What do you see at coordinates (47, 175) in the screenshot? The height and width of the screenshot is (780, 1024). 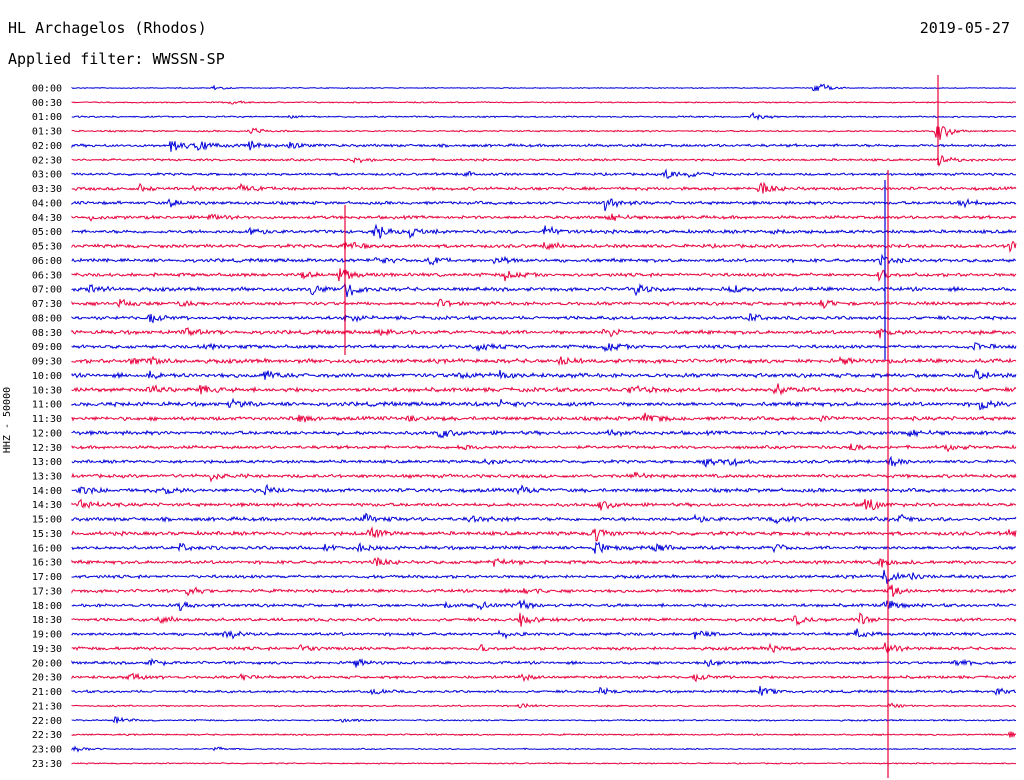 I see `time-label: 03:00` at bounding box center [47, 175].